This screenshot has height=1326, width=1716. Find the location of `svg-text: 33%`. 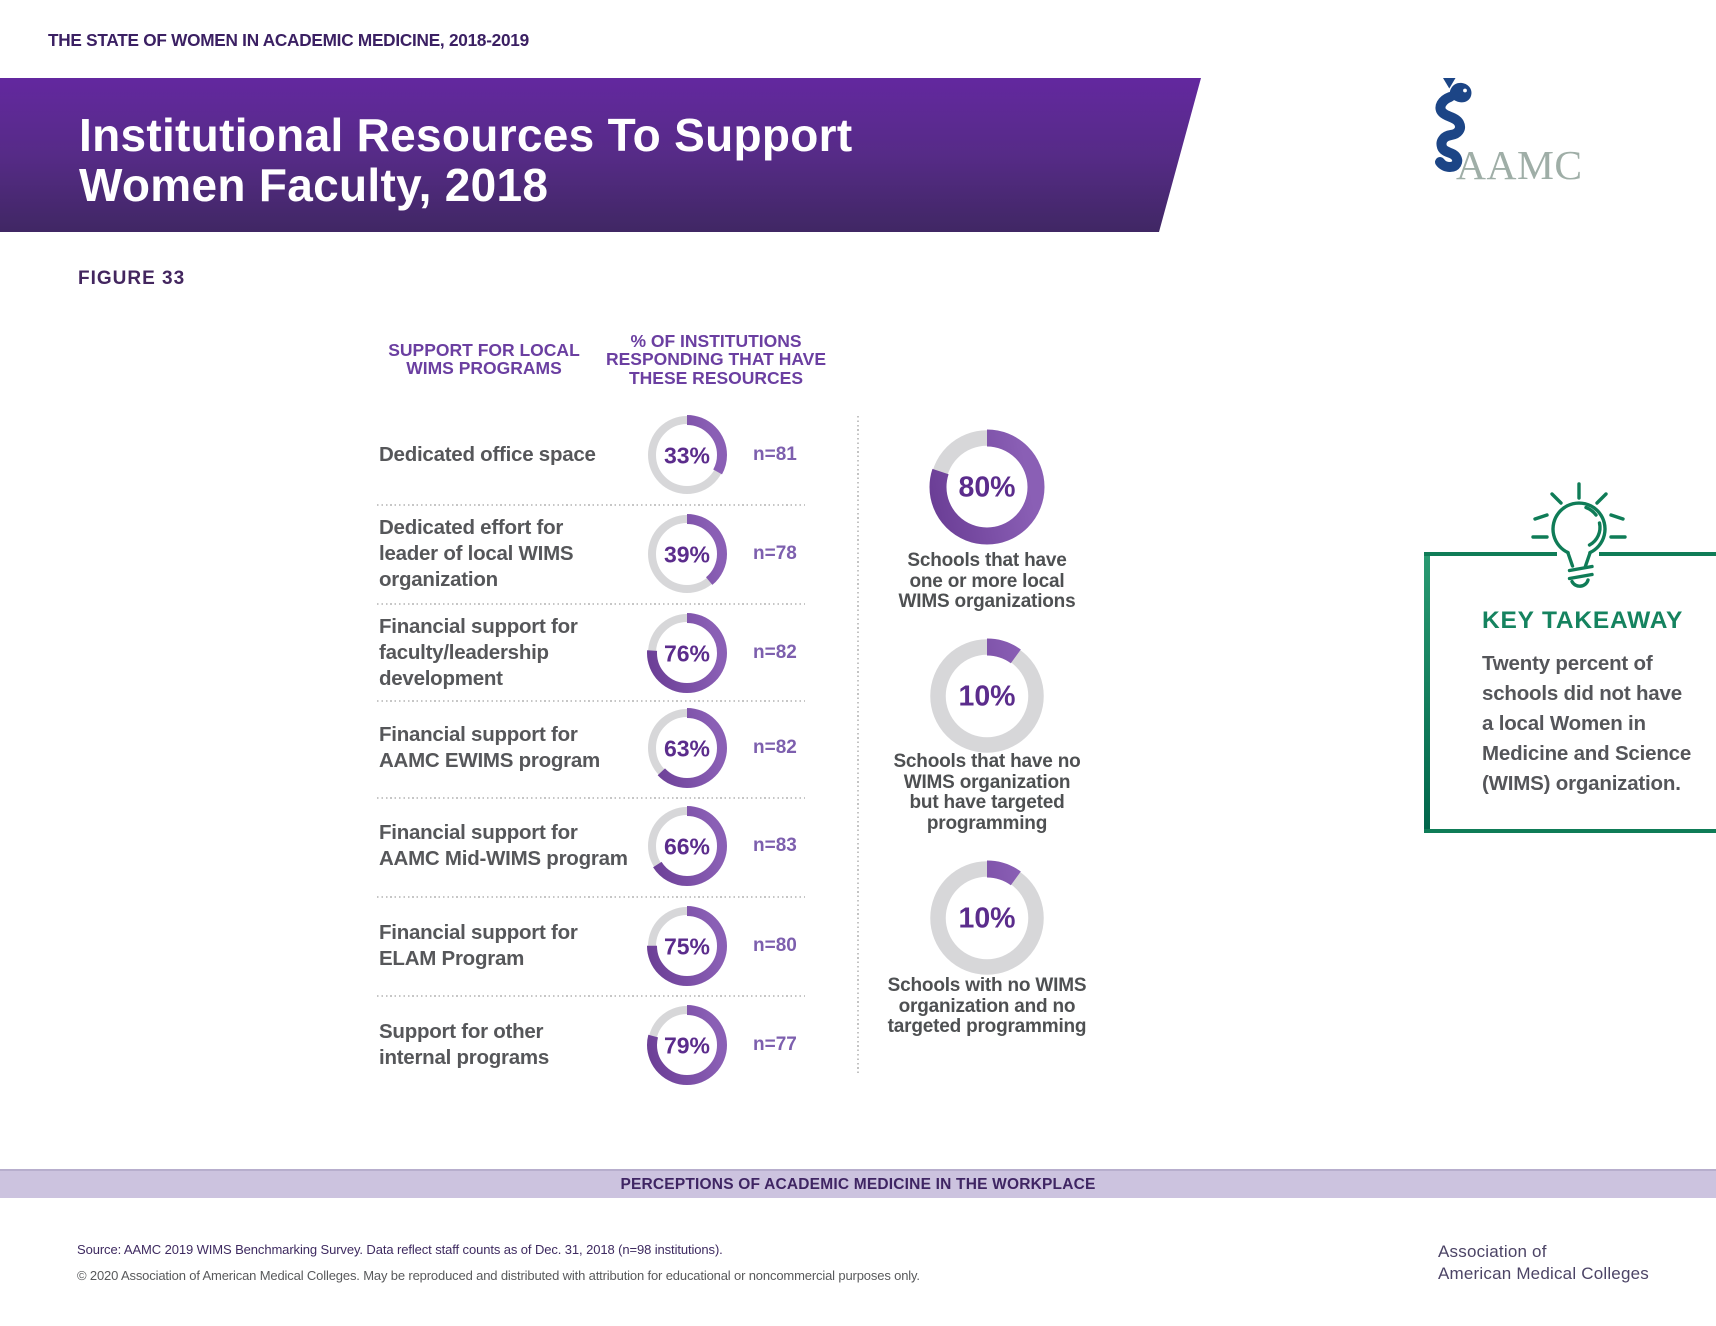

svg-text: 33% is located at coordinates (687, 456).